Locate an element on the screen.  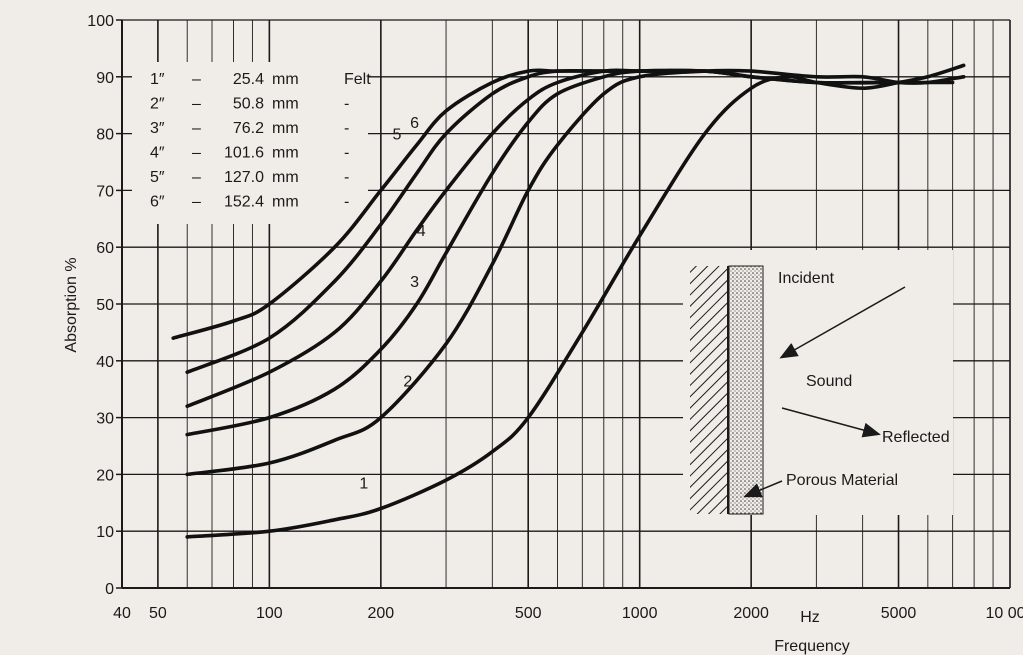
x-tick-label: 500 is located at coordinates (528, 613).